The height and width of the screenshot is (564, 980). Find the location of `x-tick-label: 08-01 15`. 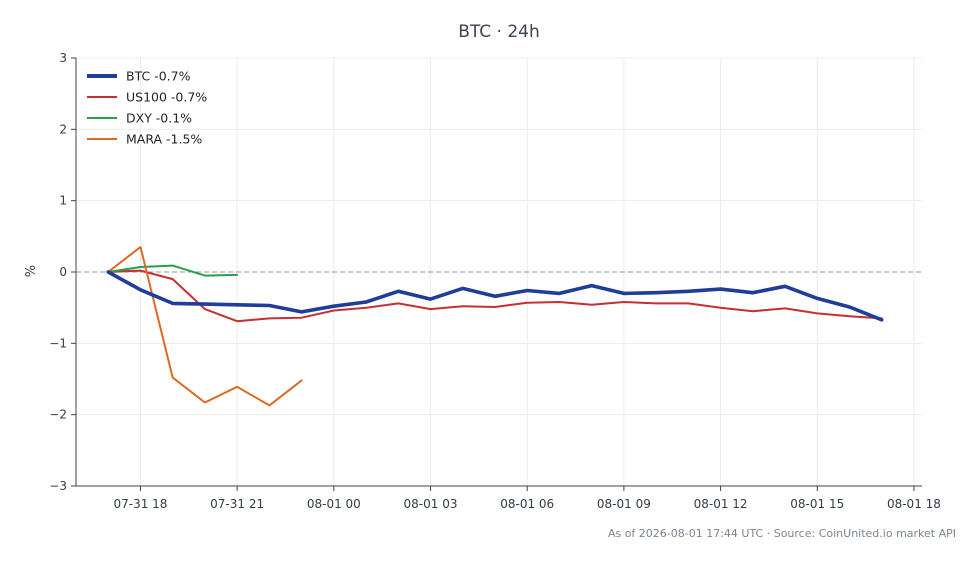

x-tick-label: 08-01 15 is located at coordinates (817, 504).